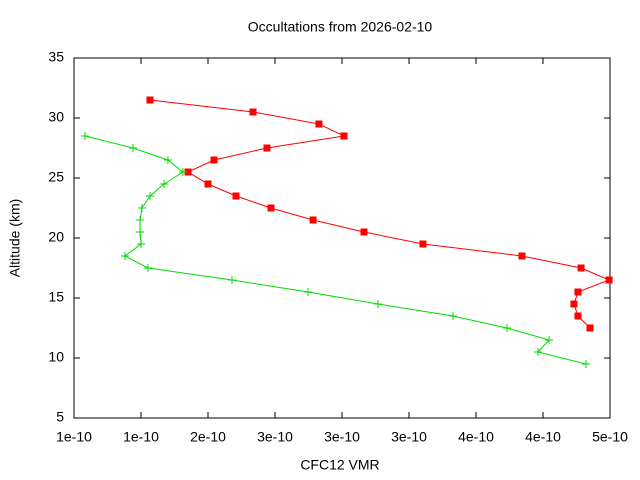 The height and width of the screenshot is (480, 640). I want to click on y-tick-label: 30, so click(56, 117).